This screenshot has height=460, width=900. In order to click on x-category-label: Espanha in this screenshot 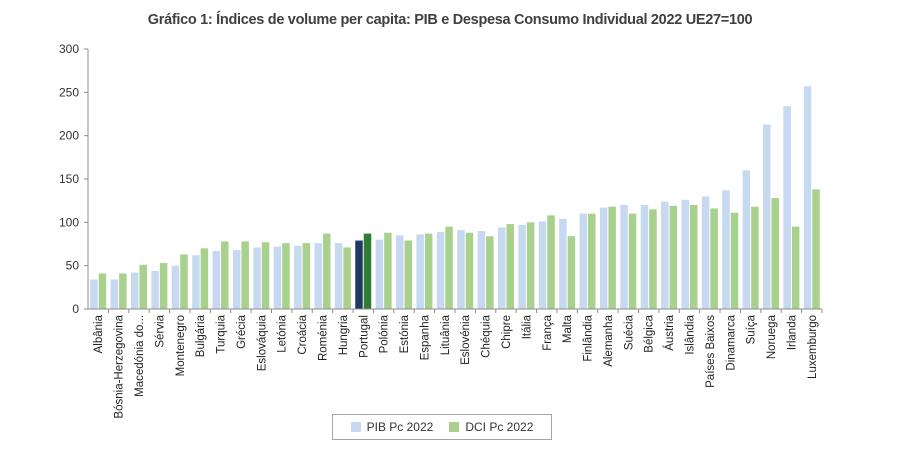, I will do `click(425, 337)`.